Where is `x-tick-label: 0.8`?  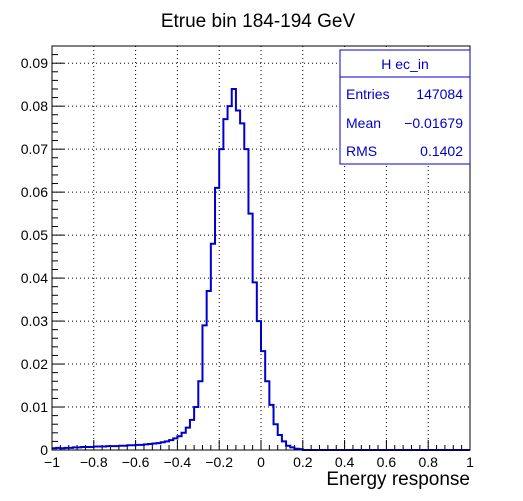
x-tick-label: 0.8 is located at coordinates (428, 462).